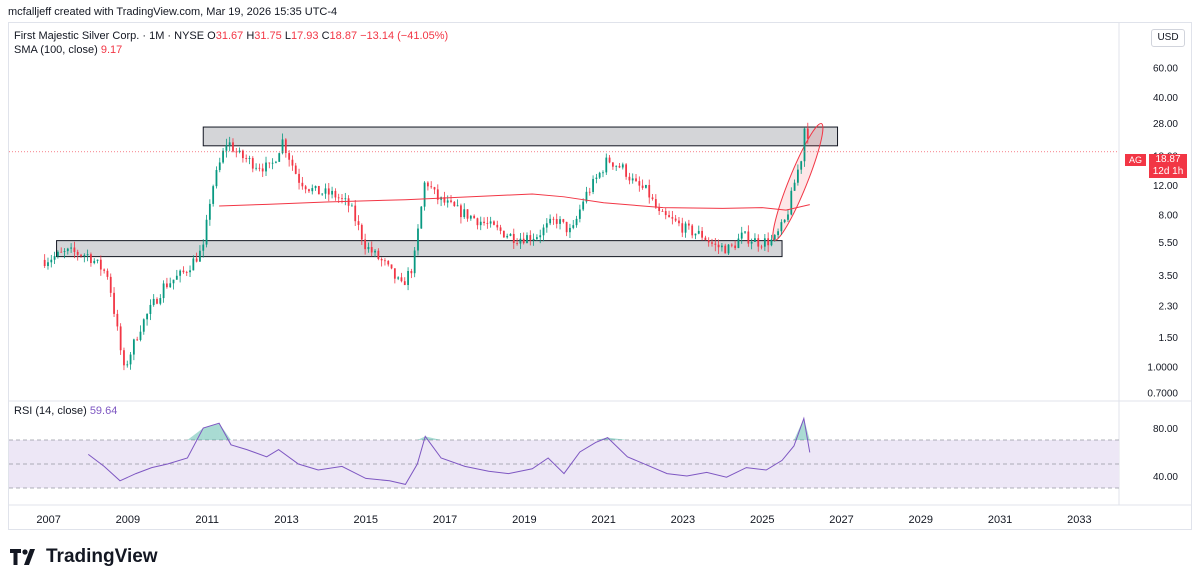  I want to click on time-axis-tick: 2027, so click(841, 520).